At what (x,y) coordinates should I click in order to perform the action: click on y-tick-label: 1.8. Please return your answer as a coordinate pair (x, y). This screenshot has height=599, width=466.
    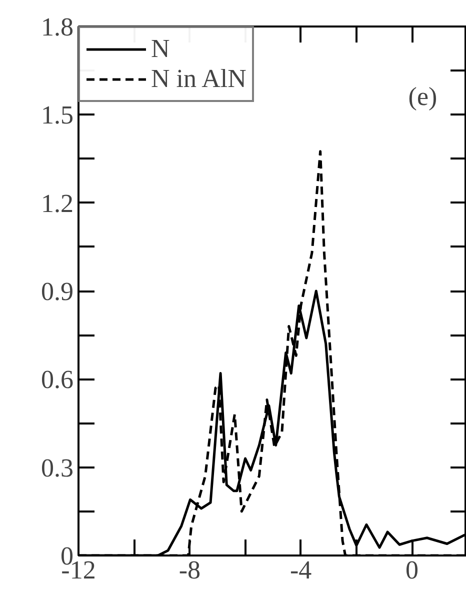
    Looking at the image, I should click on (57, 27).